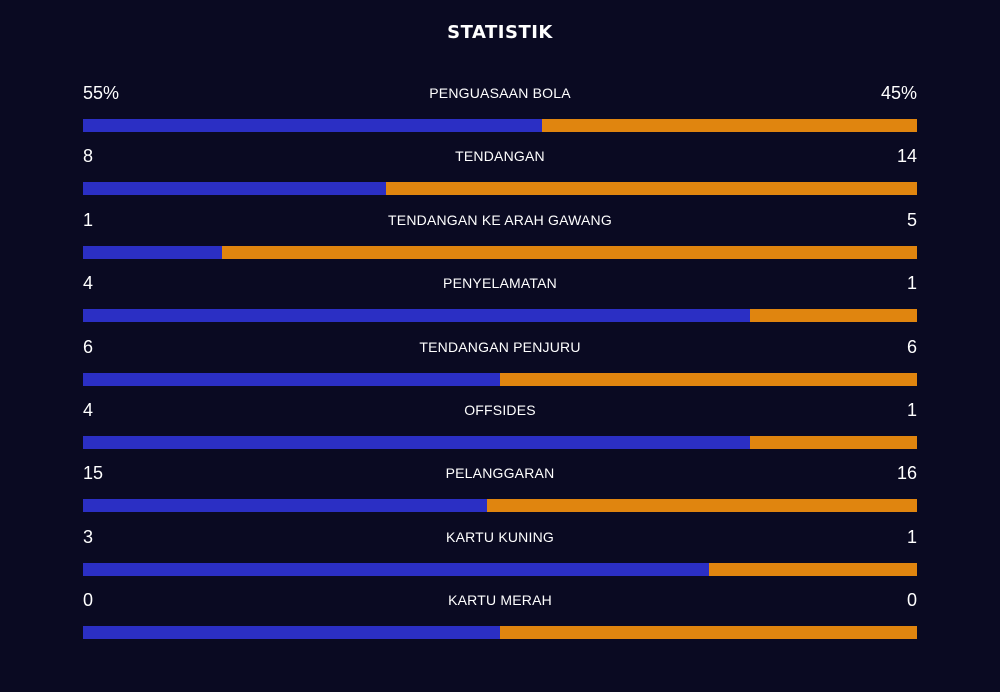  I want to click on home-value: 6, so click(88, 346).